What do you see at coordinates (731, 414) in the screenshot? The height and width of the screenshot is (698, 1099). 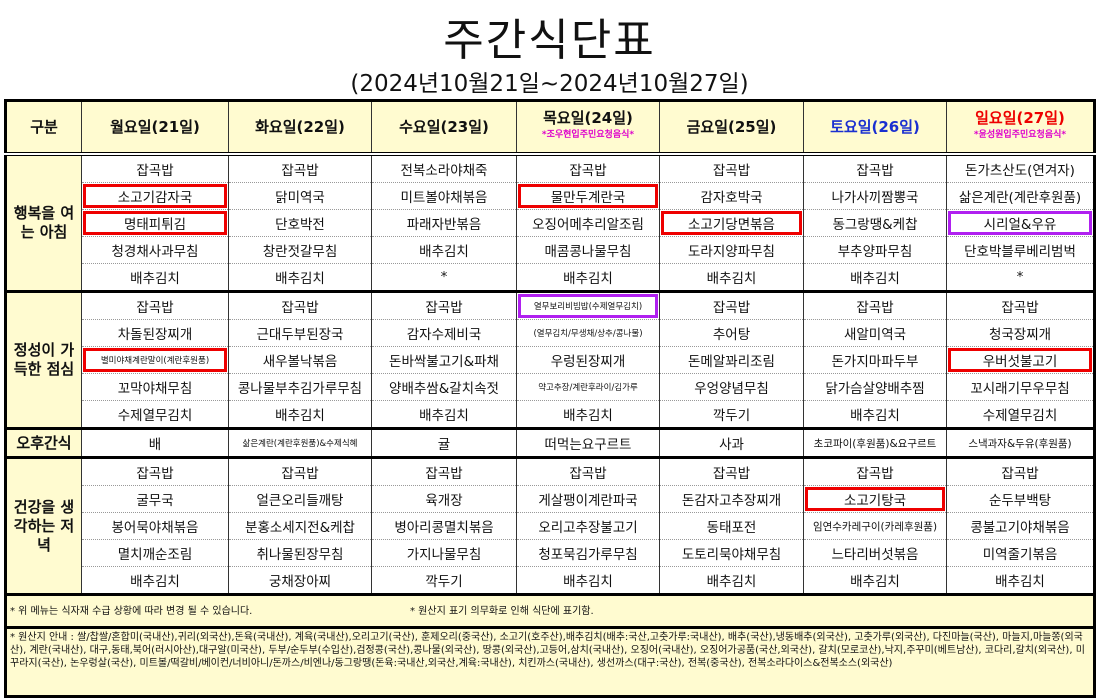 I see `menu-item-fri: 깍두기` at bounding box center [731, 414].